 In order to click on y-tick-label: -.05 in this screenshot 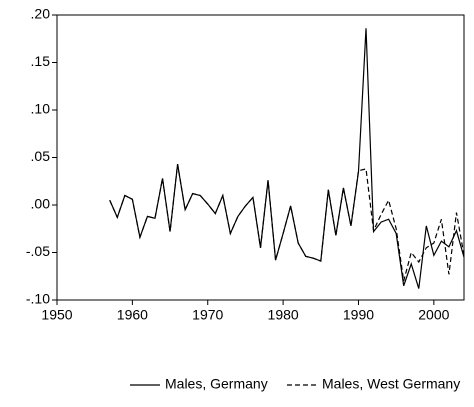, I will do `click(38, 251)`.